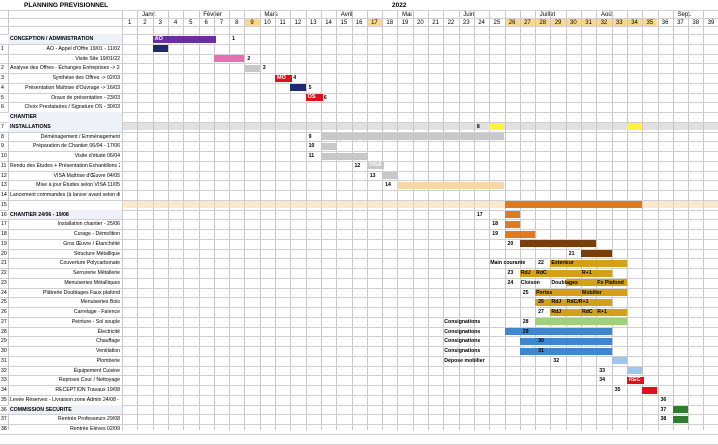  I want to click on task-number-marker: 11, so click(311, 156).